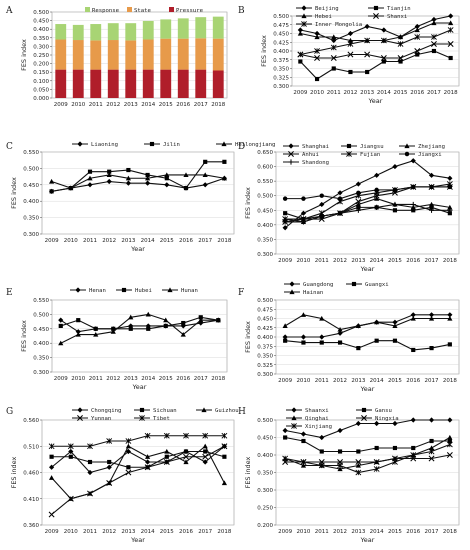 This screenshot has width=470, height=550. What do you see at coordinates (370, 155) in the screenshot?
I see `legend-label: Fujian` at bounding box center [370, 155].